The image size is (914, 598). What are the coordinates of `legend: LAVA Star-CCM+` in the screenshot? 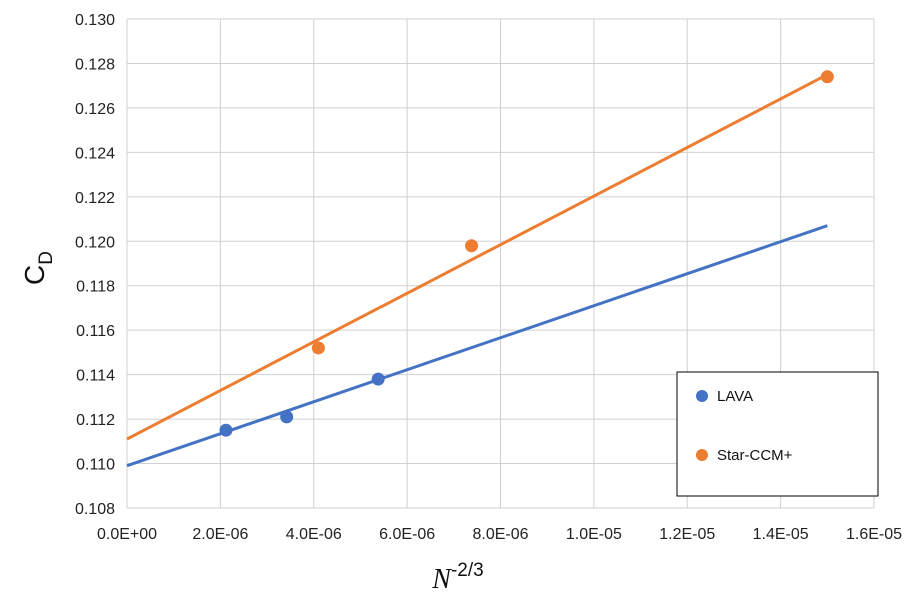 It's located at (777, 434).